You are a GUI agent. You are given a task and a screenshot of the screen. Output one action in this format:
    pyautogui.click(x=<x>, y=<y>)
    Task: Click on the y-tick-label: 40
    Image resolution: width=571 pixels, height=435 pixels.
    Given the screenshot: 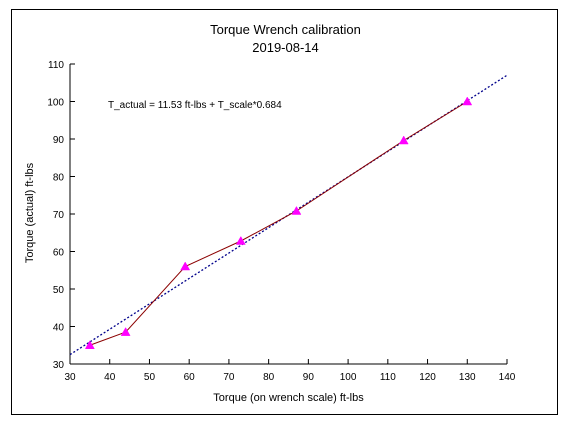 What is the action you would take?
    pyautogui.click(x=59, y=328)
    